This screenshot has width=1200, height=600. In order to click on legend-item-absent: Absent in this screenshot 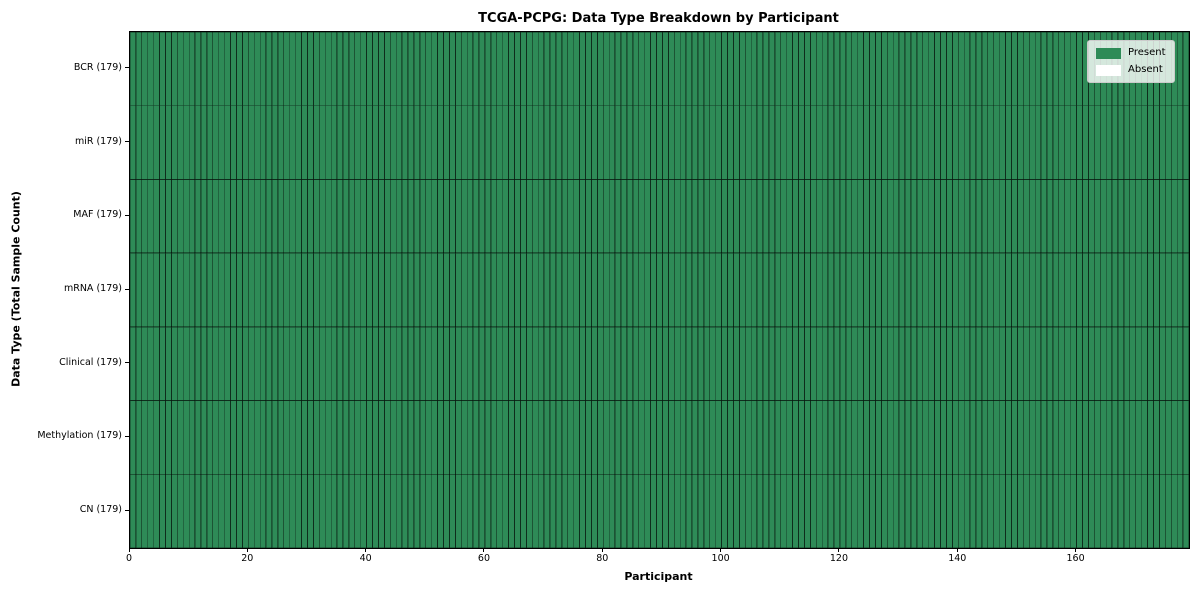, I will do `click(1131, 70)`.